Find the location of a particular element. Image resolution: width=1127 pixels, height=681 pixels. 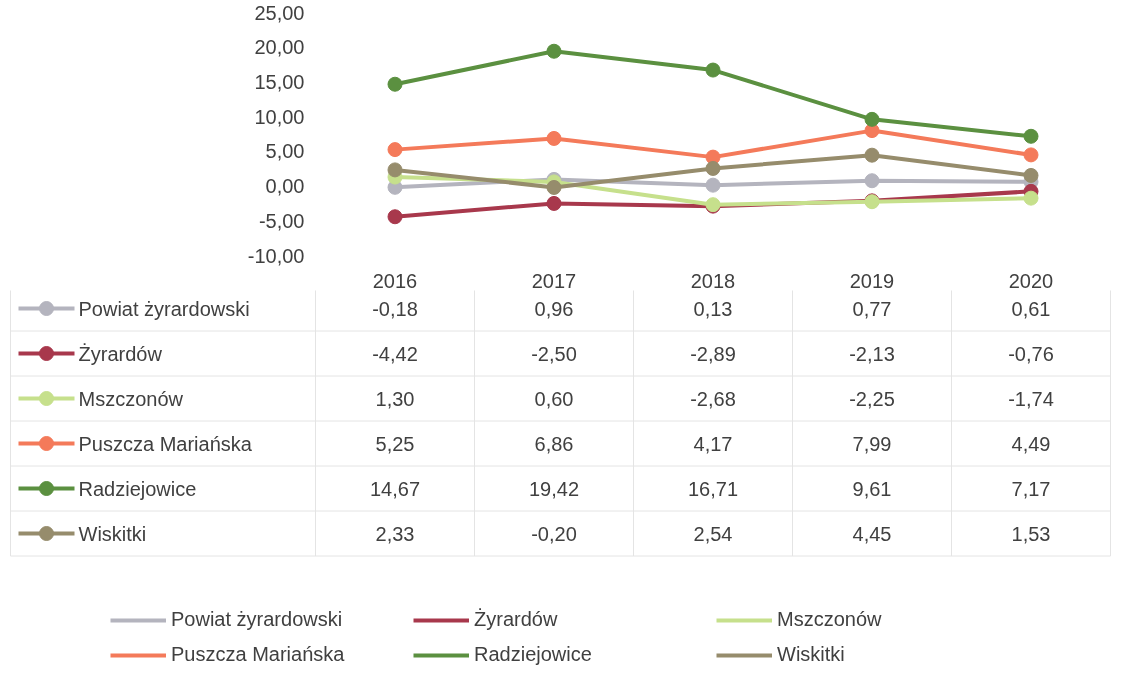

legend-label: Mszczonów is located at coordinates (131, 398).